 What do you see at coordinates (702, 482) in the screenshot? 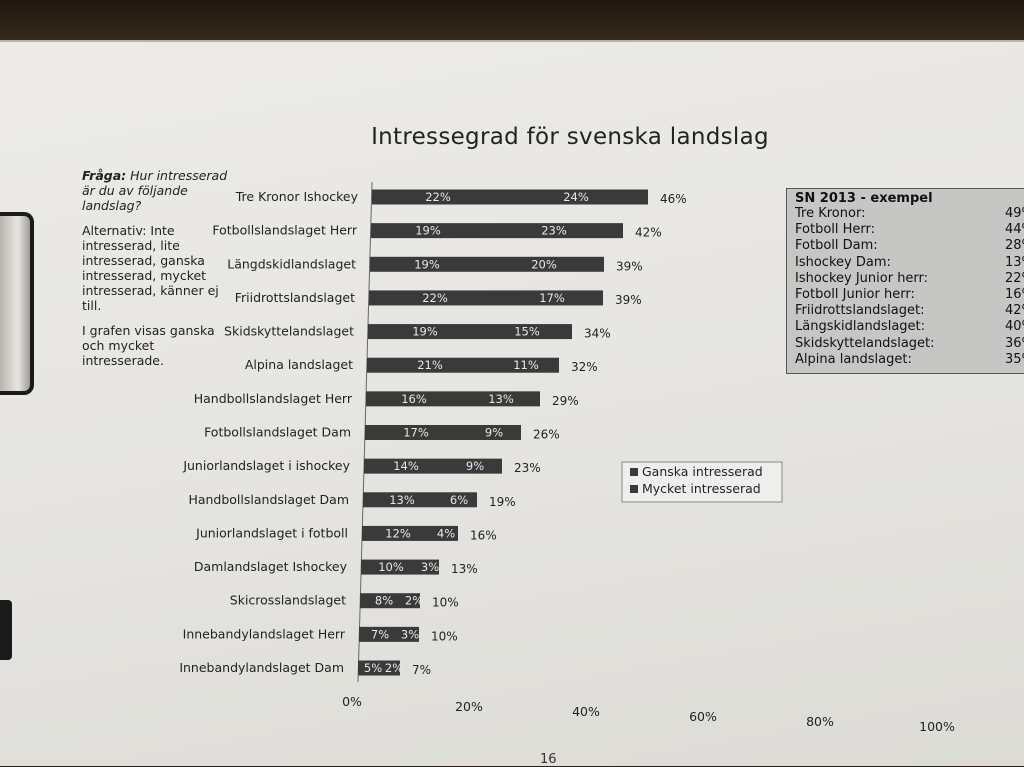
I see `legend-box` at bounding box center [702, 482].